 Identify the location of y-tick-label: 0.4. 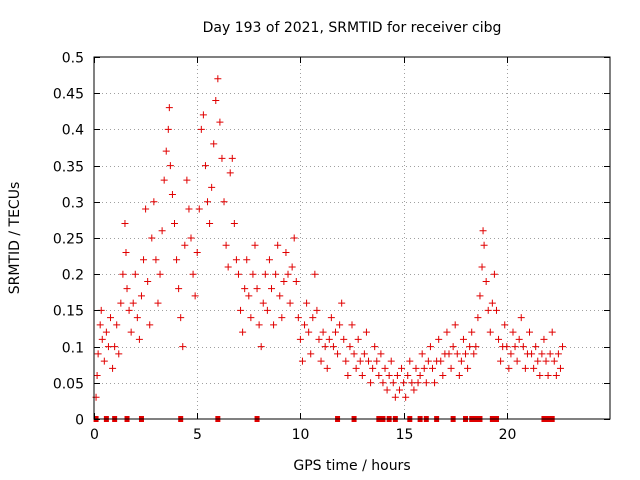
(73, 131).